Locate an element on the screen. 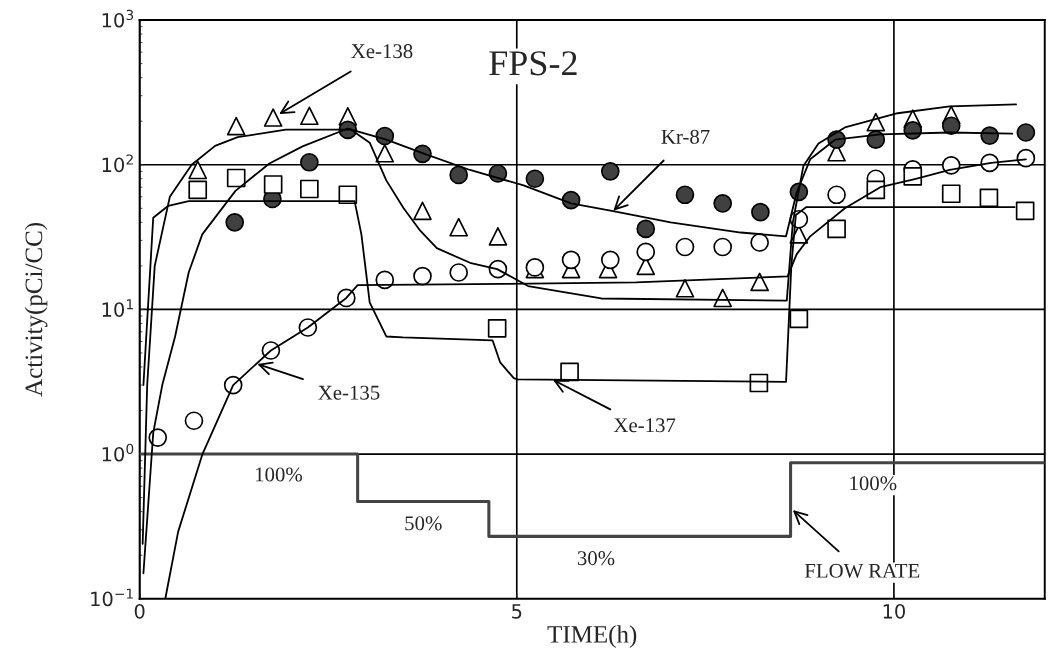 The image size is (1050, 669). y-tick-label: 10$^{0}$ is located at coordinates (118, 452).